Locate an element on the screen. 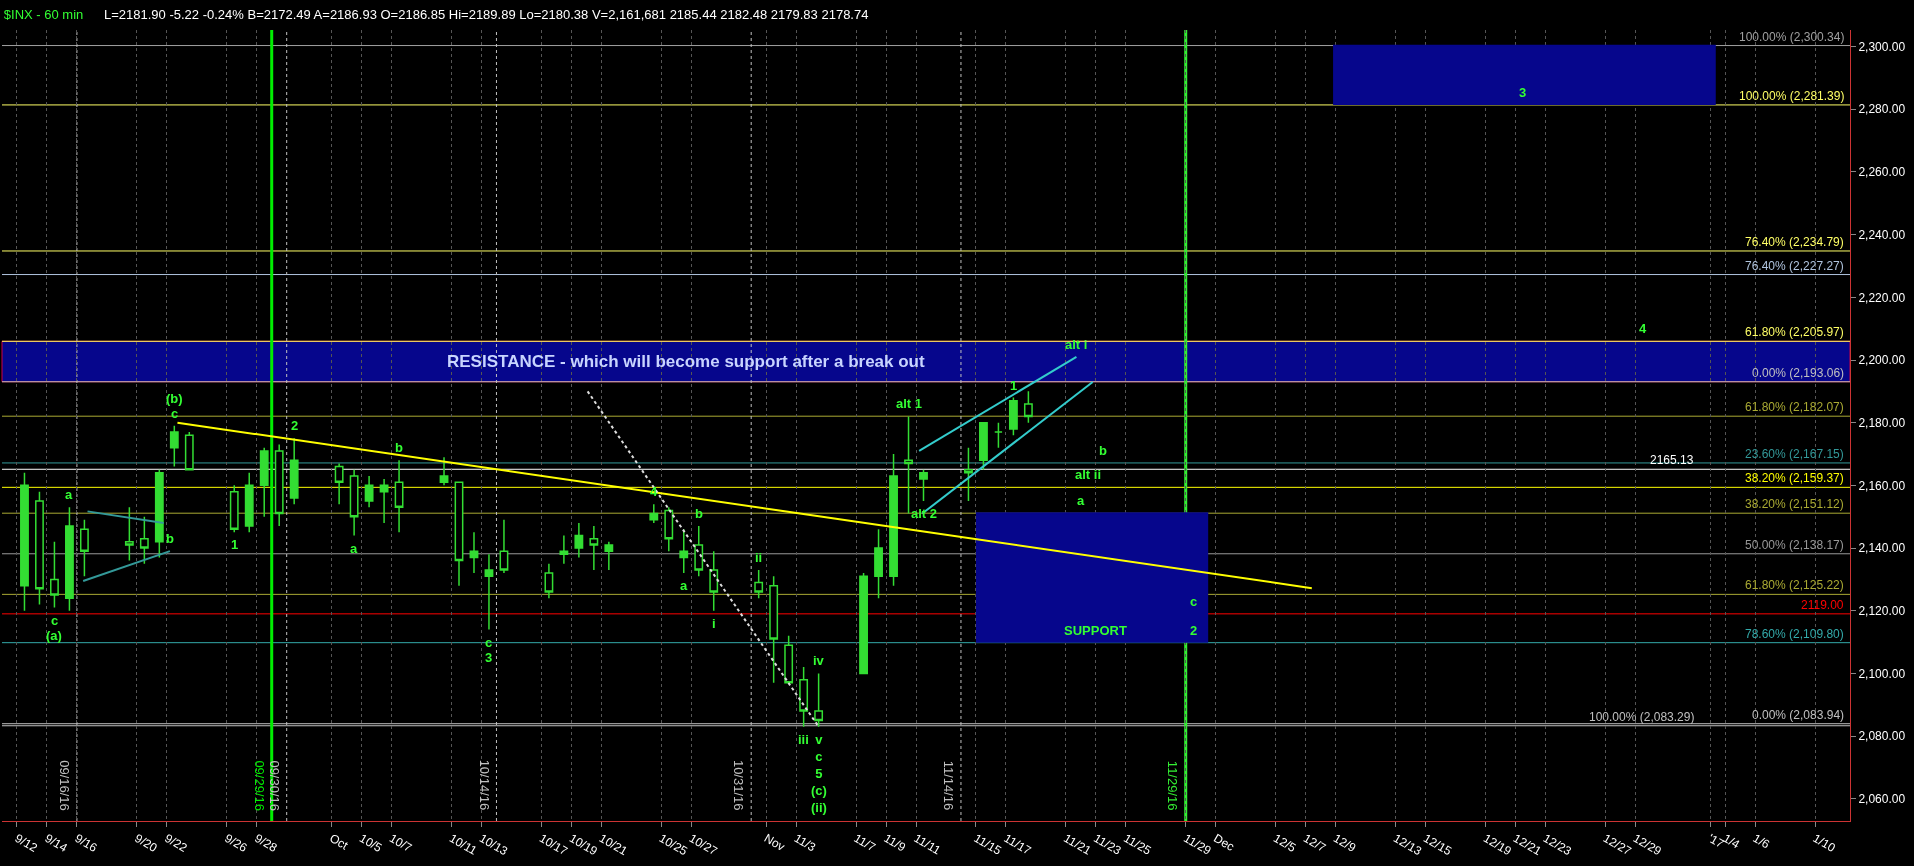  annotation: alt 1 is located at coordinates (909, 403).